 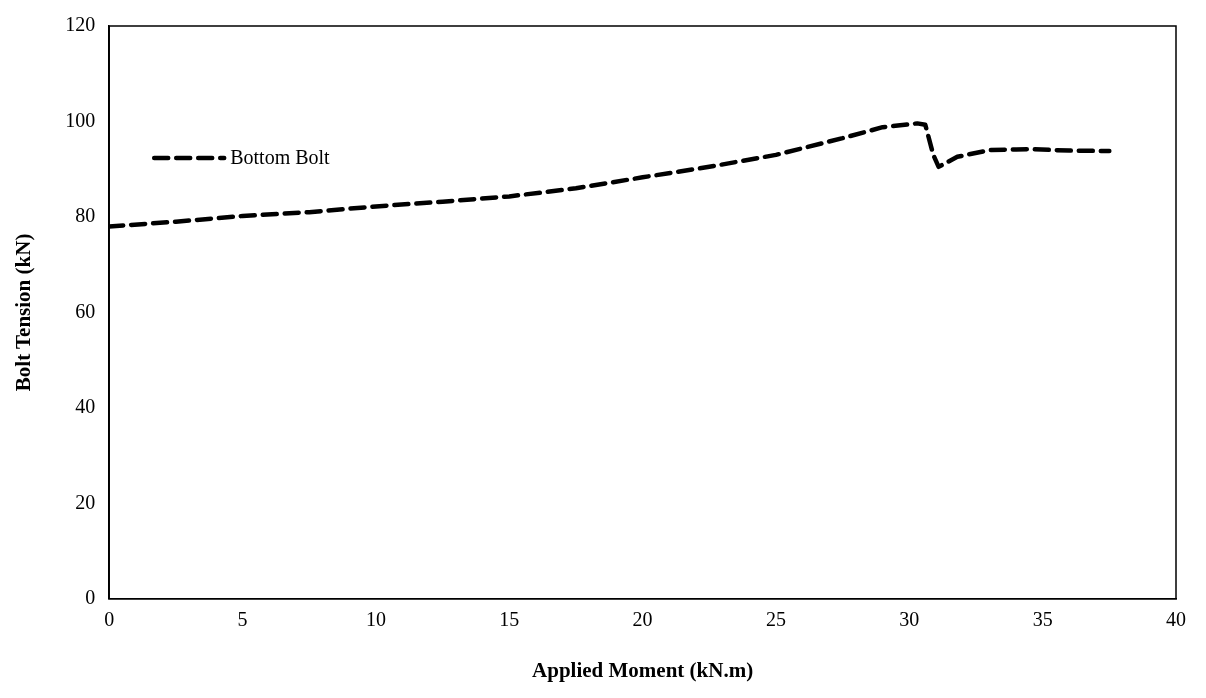 What do you see at coordinates (375, 619) in the screenshot?
I see `x-tick-label: 10` at bounding box center [375, 619].